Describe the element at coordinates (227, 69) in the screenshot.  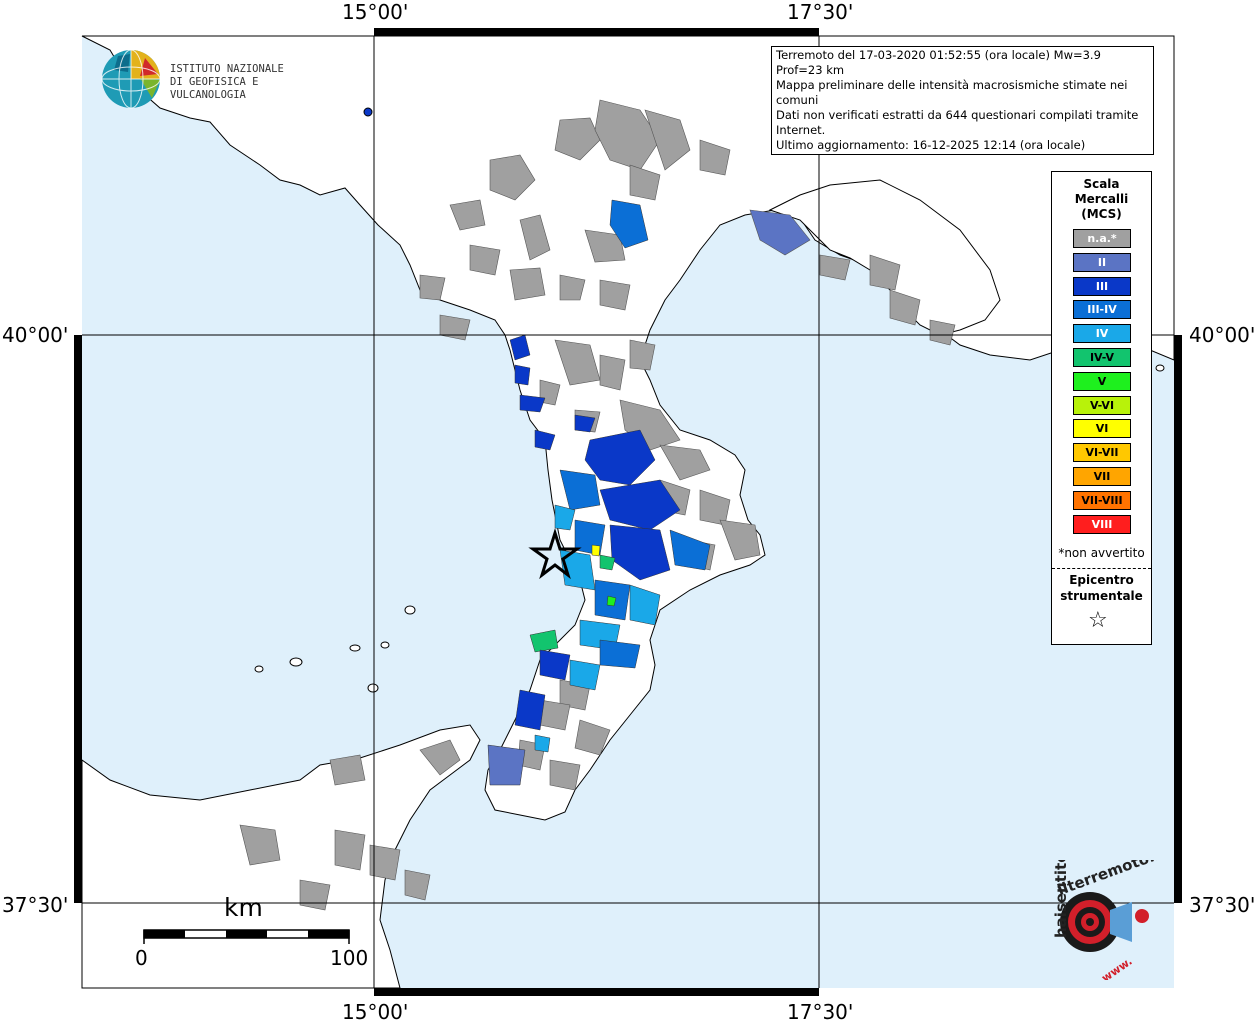
I see `institute-line-1: ISTITUTO NAZIONALE` at that location.